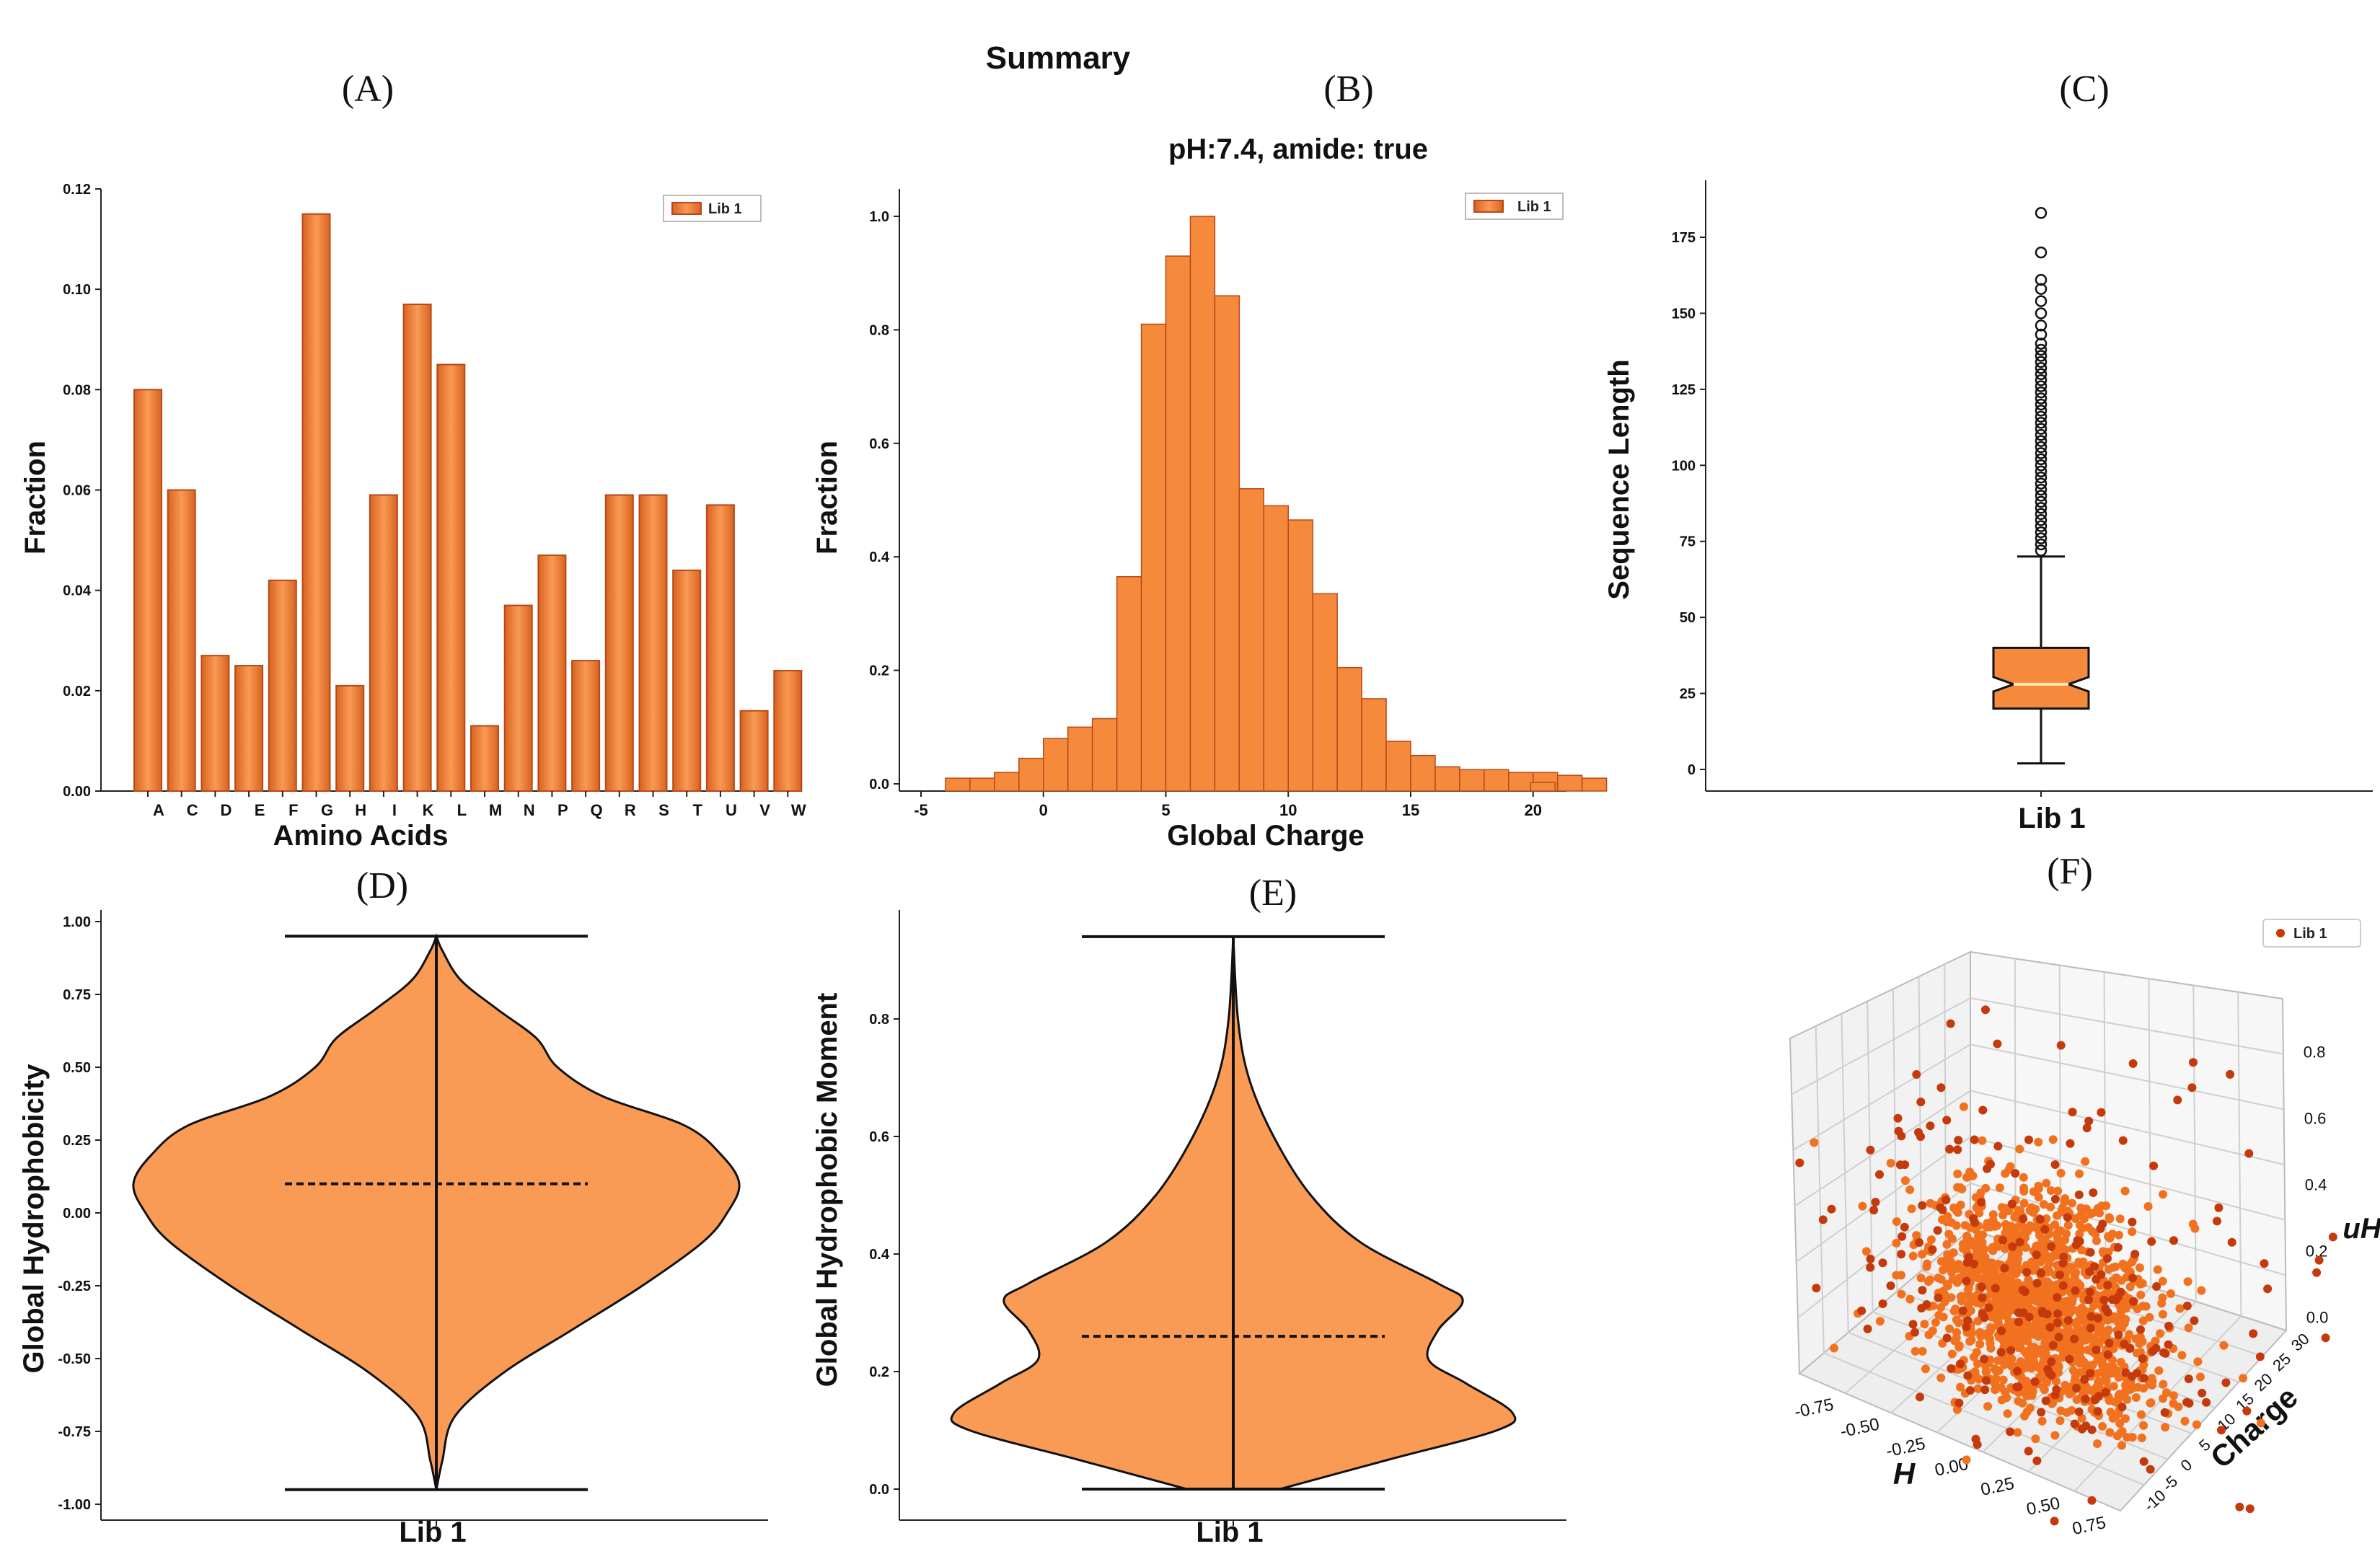 This screenshot has width=2380, height=1554. What do you see at coordinates (1814, 1408) in the screenshot?
I see `chart-f-xtick-label: -0.75` at bounding box center [1814, 1408].